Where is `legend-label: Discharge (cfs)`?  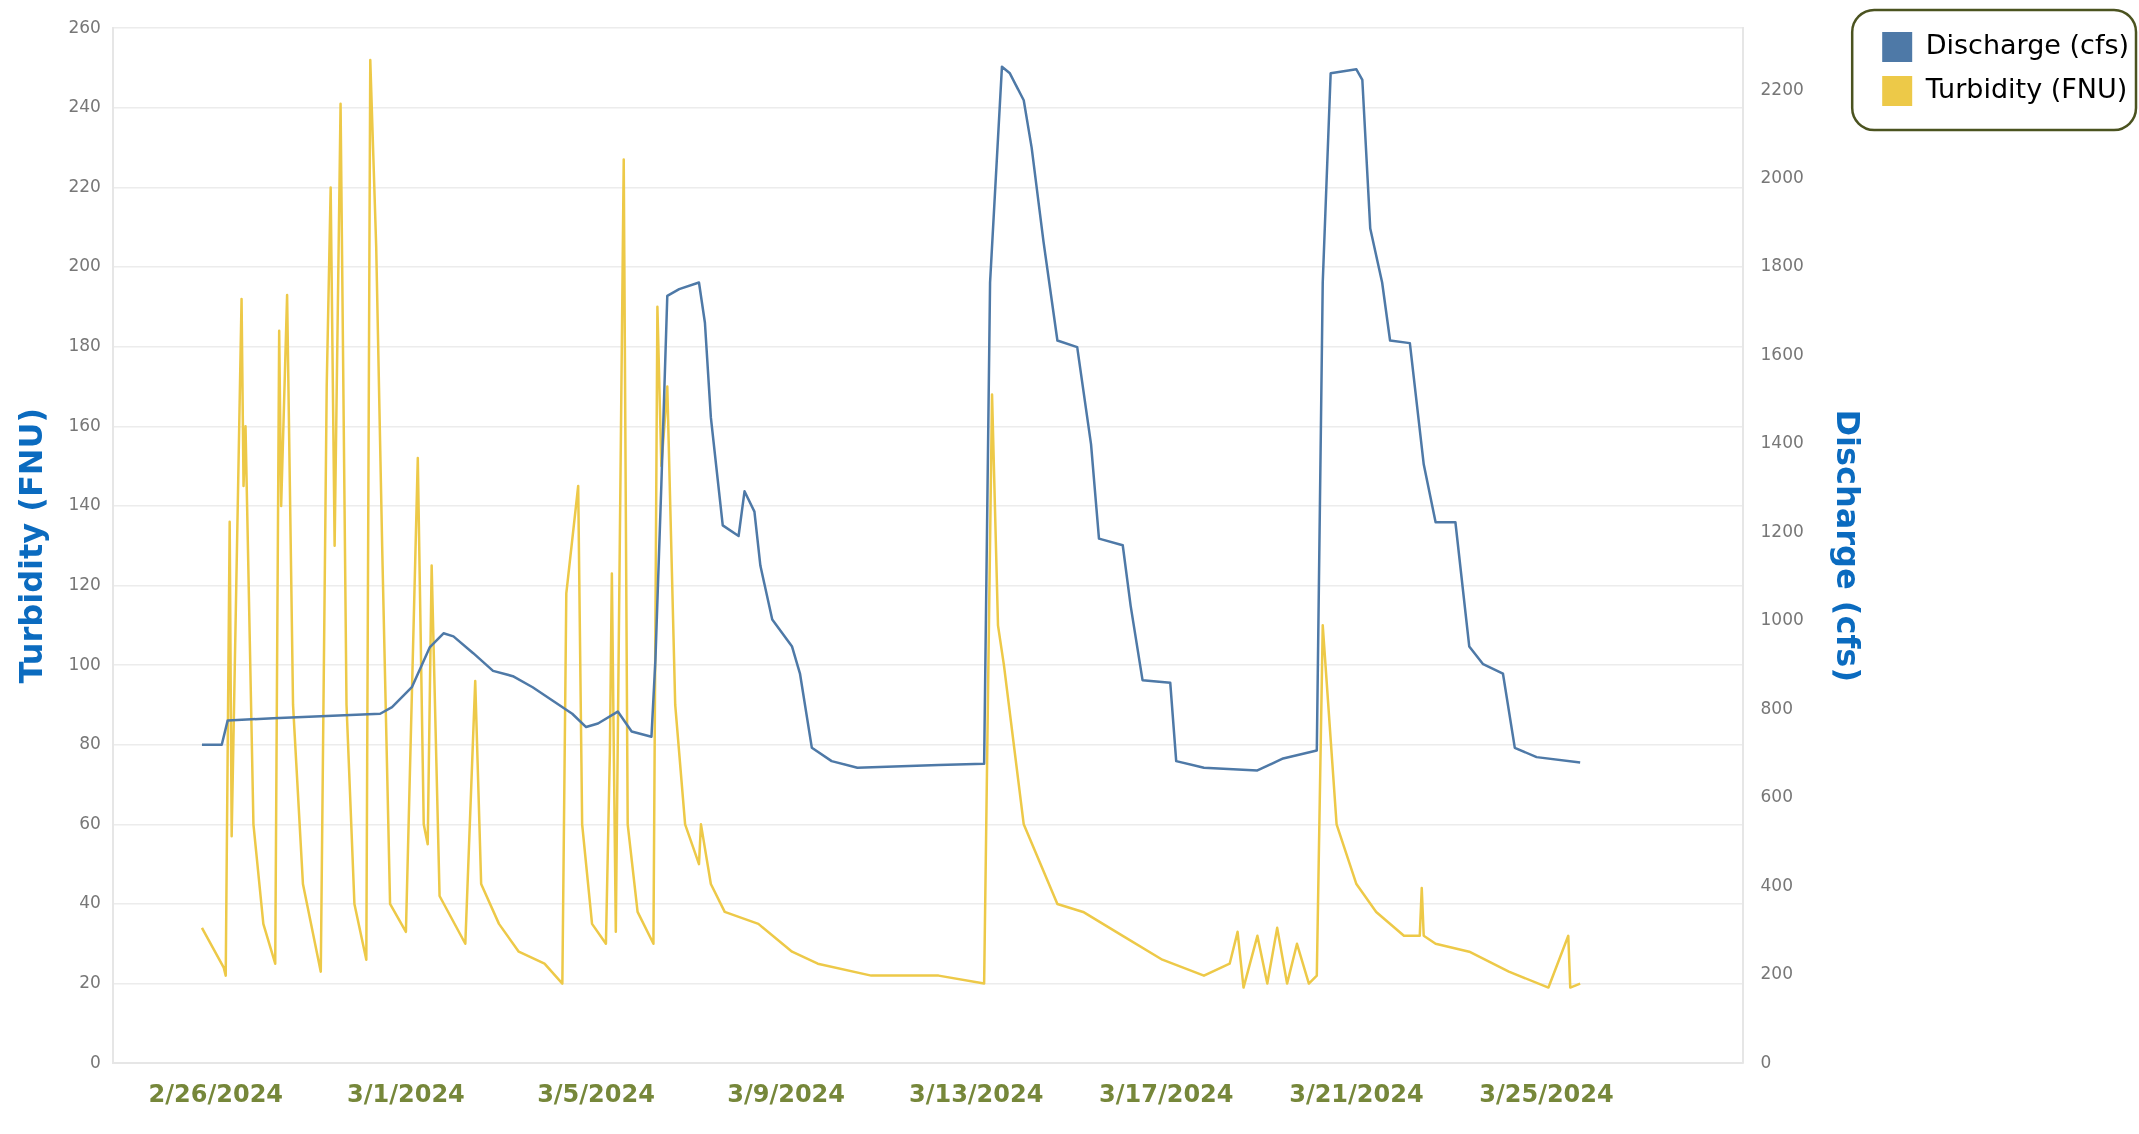
legend-label: Discharge (cfs) is located at coordinates (2027, 45).